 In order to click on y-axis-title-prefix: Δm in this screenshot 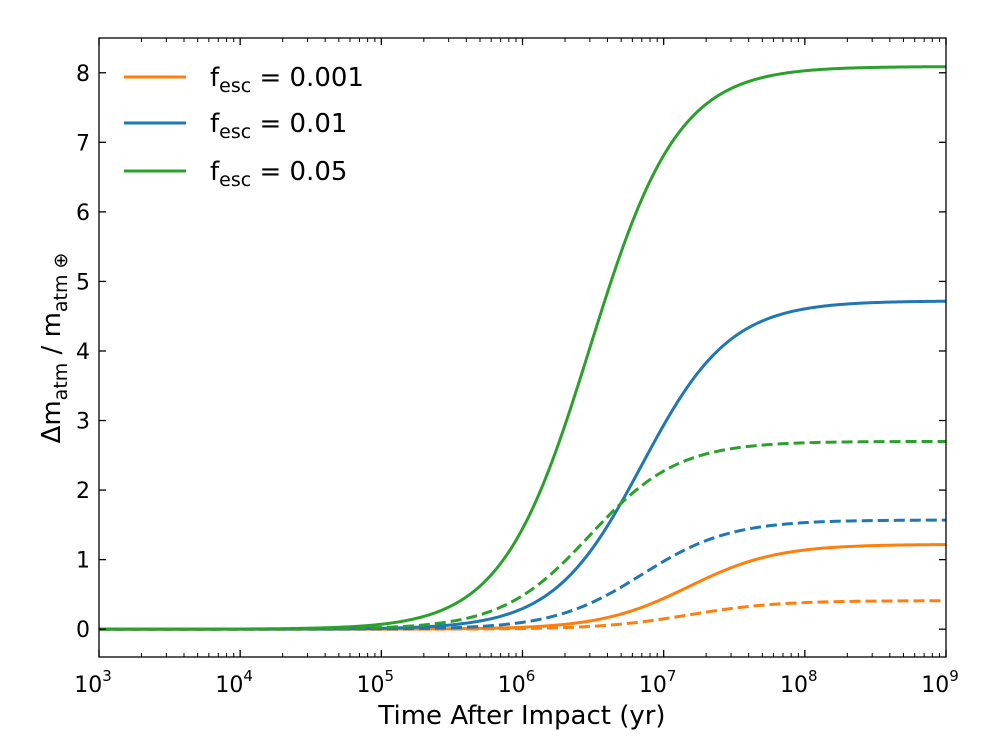, I will do `click(52, 421)`.